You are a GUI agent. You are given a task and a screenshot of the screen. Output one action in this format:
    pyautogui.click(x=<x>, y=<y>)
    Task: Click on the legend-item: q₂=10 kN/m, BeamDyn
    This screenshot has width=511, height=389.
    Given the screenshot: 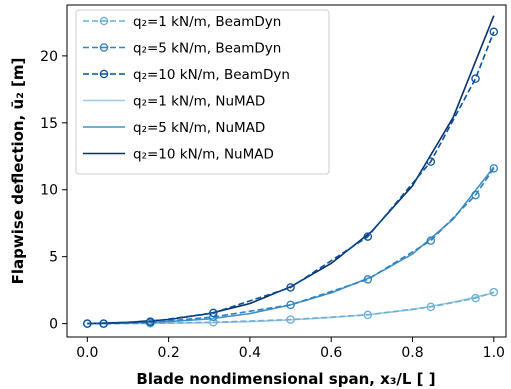 What is the action you would take?
    pyautogui.click(x=186, y=75)
    